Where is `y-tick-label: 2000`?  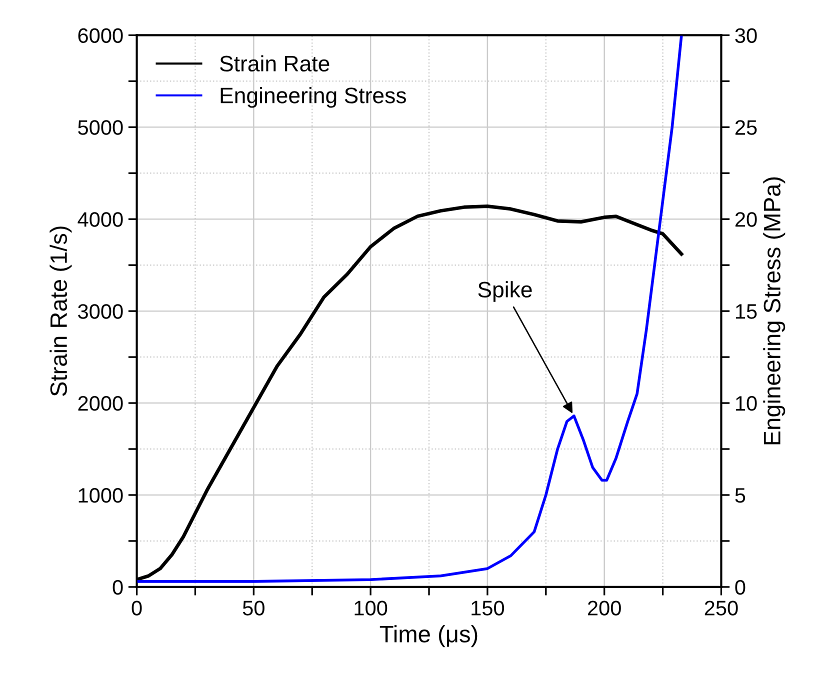
y-tick-label: 2000 is located at coordinates (100, 403).